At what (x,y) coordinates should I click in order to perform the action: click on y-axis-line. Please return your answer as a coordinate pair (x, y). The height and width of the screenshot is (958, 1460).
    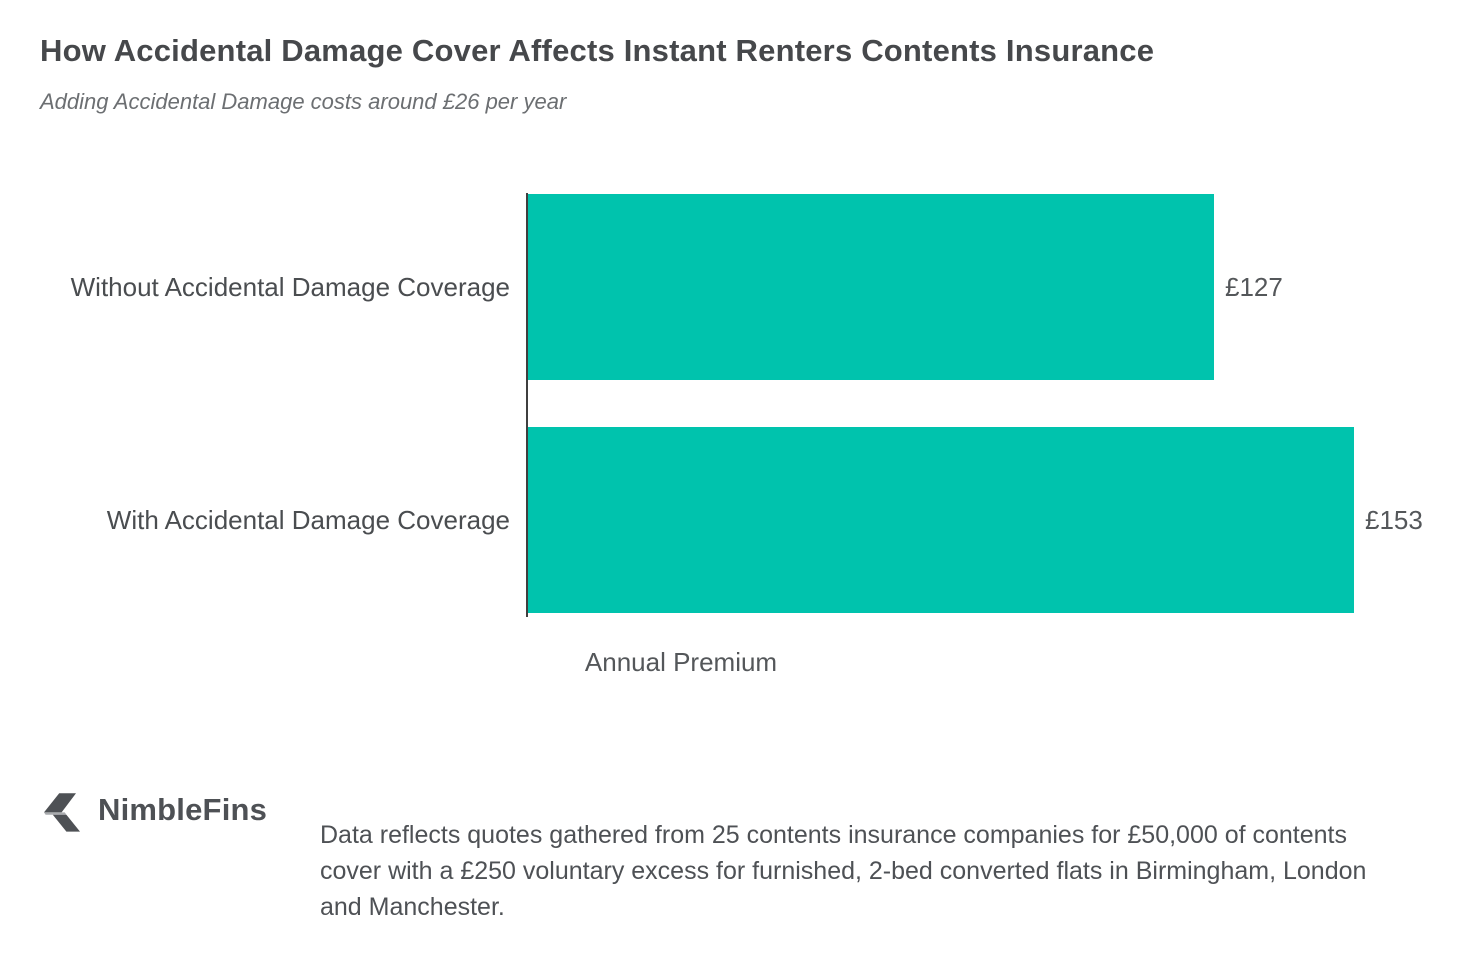
    Looking at the image, I should click on (527, 405).